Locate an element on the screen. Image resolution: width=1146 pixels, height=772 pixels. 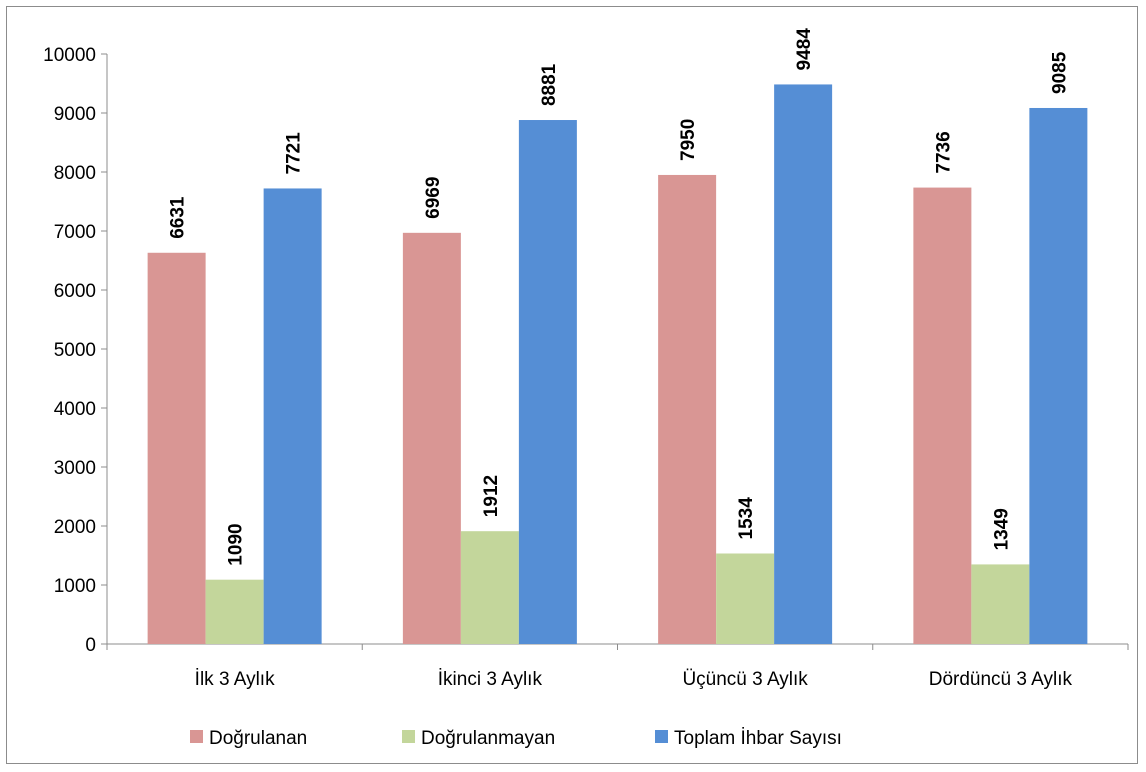
data-label: 9484 is located at coordinates (804, 49).